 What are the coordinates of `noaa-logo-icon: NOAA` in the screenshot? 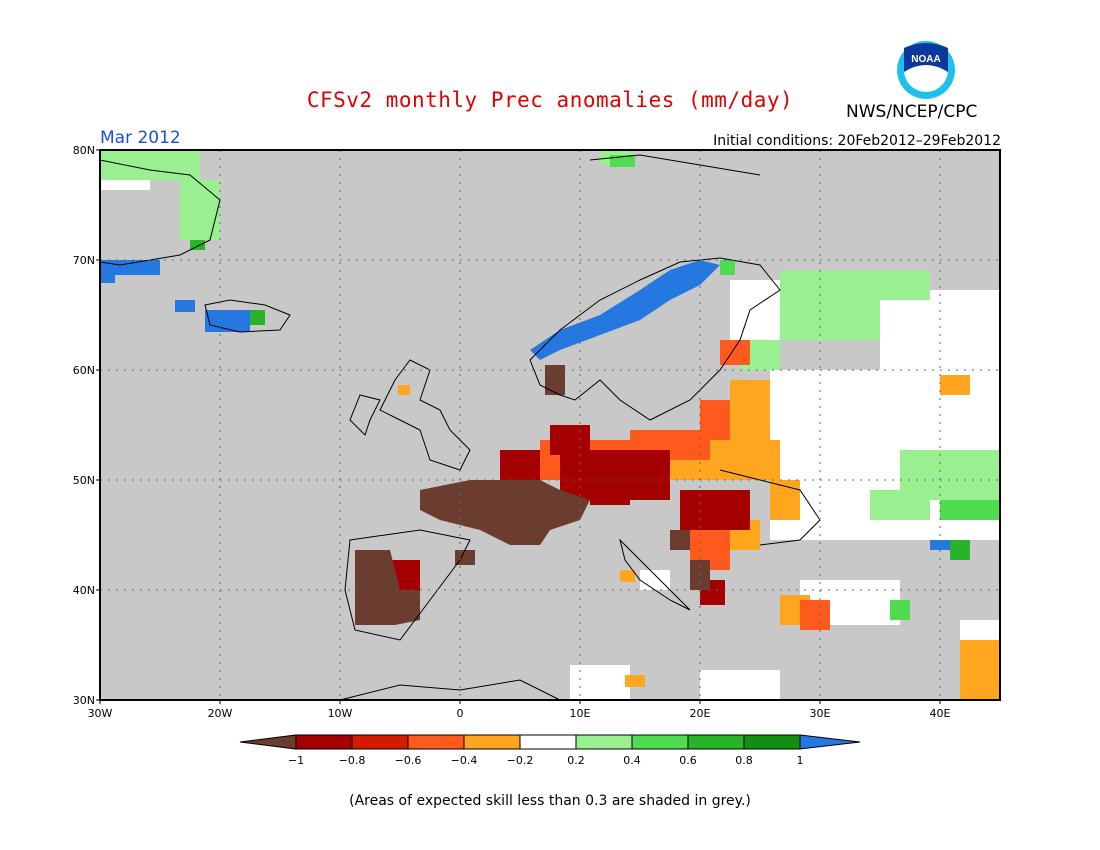 It's located at (926, 70).